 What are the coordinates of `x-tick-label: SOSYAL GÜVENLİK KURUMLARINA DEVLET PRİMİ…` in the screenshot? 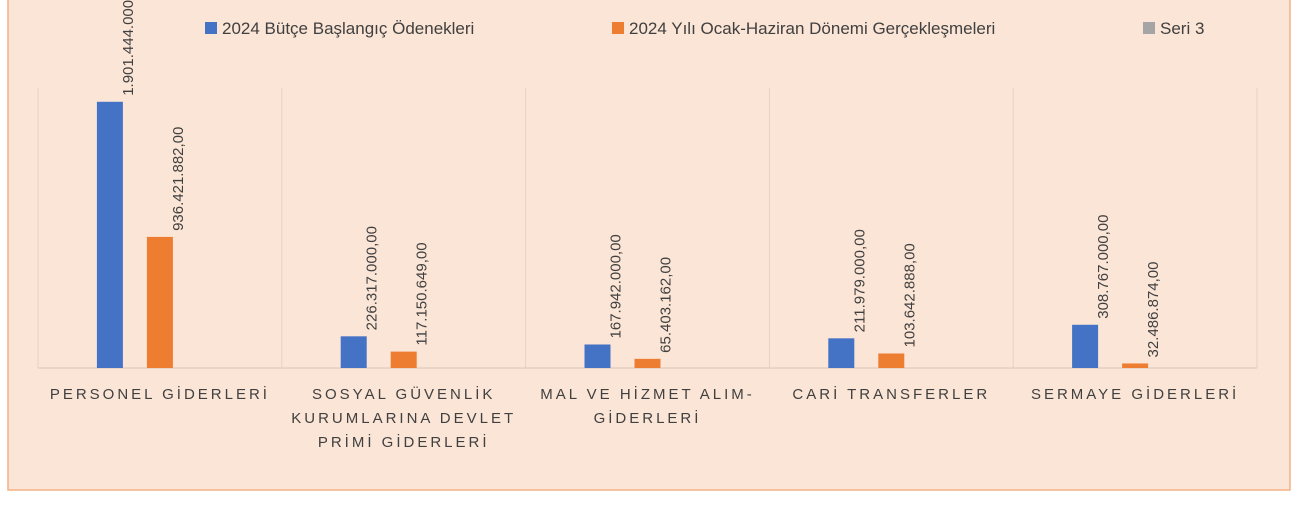 It's located at (404, 418).